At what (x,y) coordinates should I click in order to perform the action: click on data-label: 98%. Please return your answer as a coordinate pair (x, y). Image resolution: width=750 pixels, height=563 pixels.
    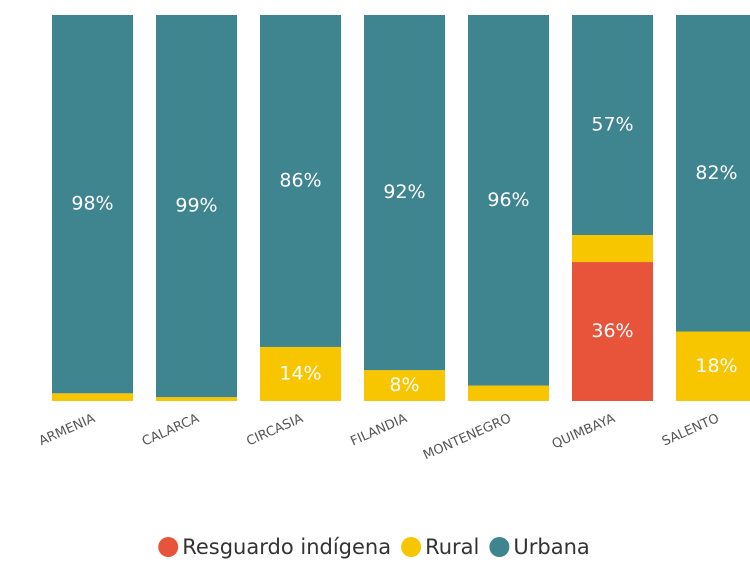
    Looking at the image, I should click on (92, 204).